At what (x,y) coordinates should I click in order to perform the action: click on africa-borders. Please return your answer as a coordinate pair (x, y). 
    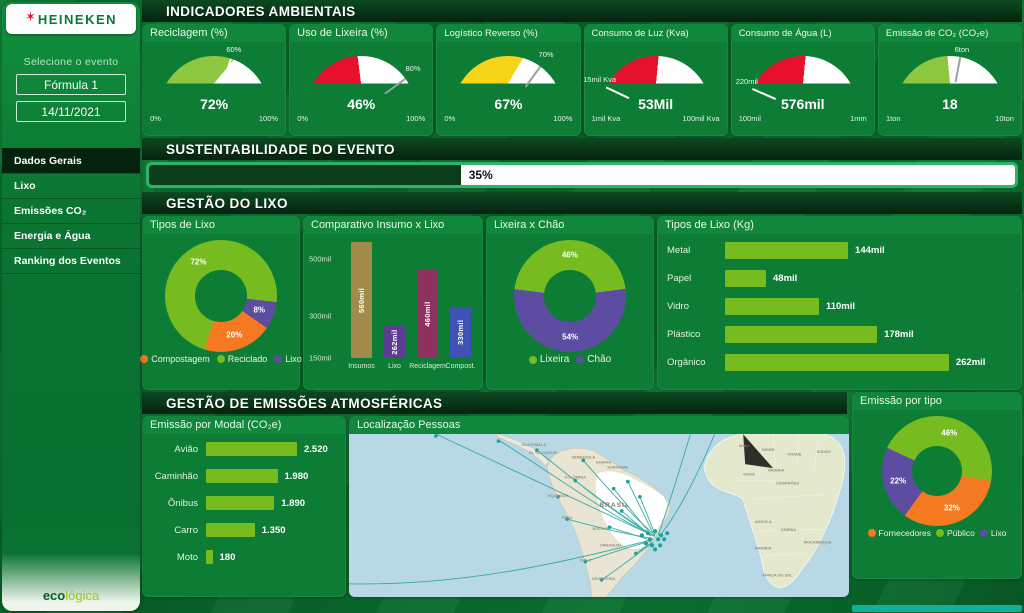
    Looking at the image, I should click on (778, 495).